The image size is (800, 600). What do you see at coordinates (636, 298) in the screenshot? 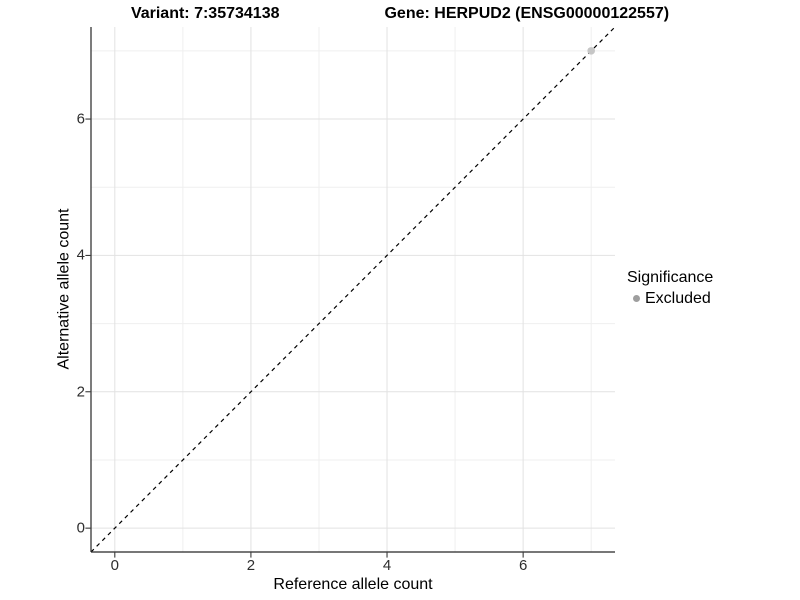
I see `legend-point-icon` at bounding box center [636, 298].